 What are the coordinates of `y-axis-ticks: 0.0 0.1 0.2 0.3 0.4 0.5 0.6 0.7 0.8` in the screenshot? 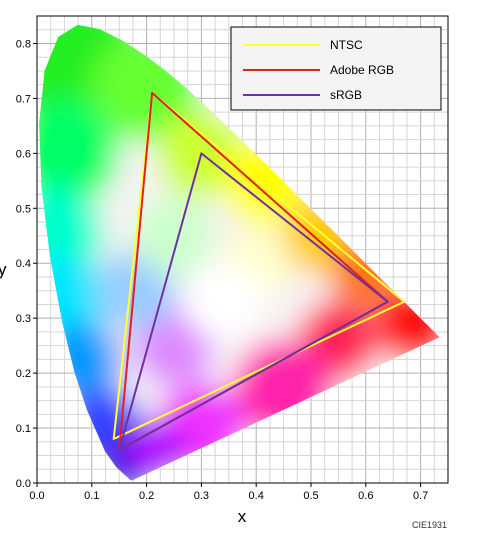 It's located at (26, 264).